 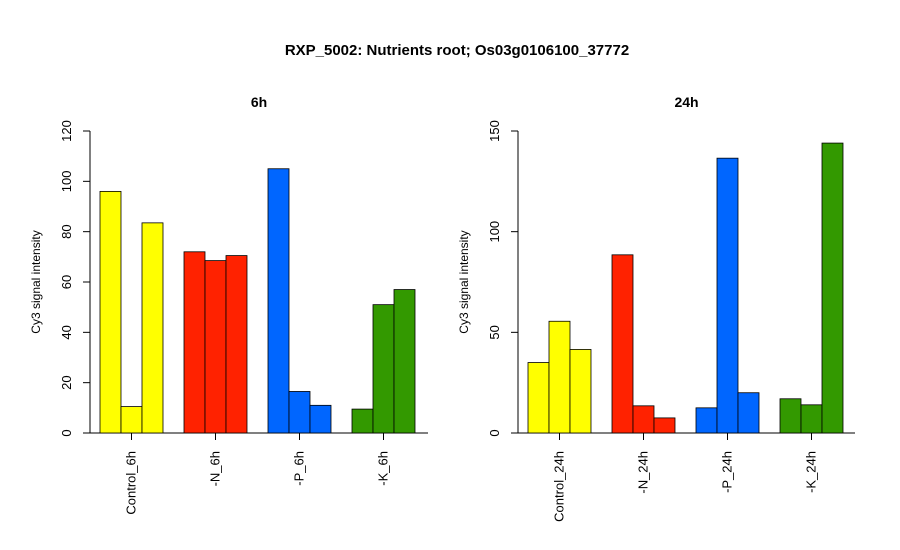 What do you see at coordinates (66, 131) in the screenshot?
I see `y-tick-label: 120` at bounding box center [66, 131].